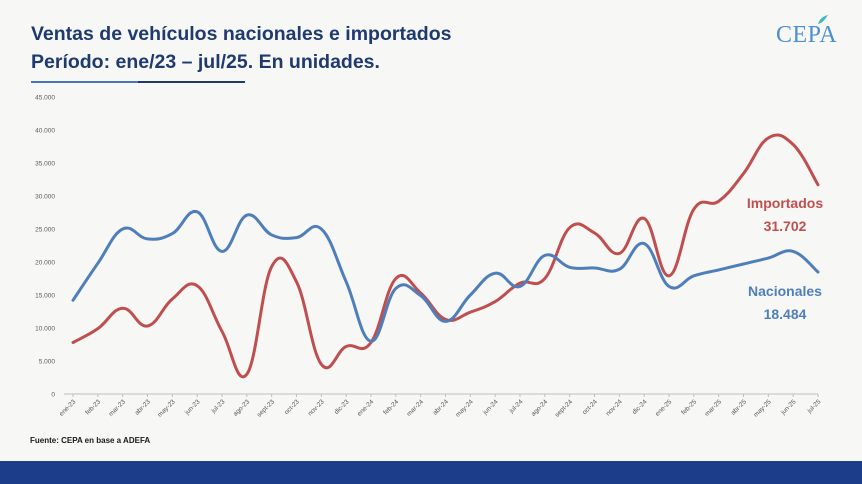 The width and height of the screenshot is (862, 484). Describe the element at coordinates (218, 406) in the screenshot. I see `x-tick-label: jul-23` at that location.